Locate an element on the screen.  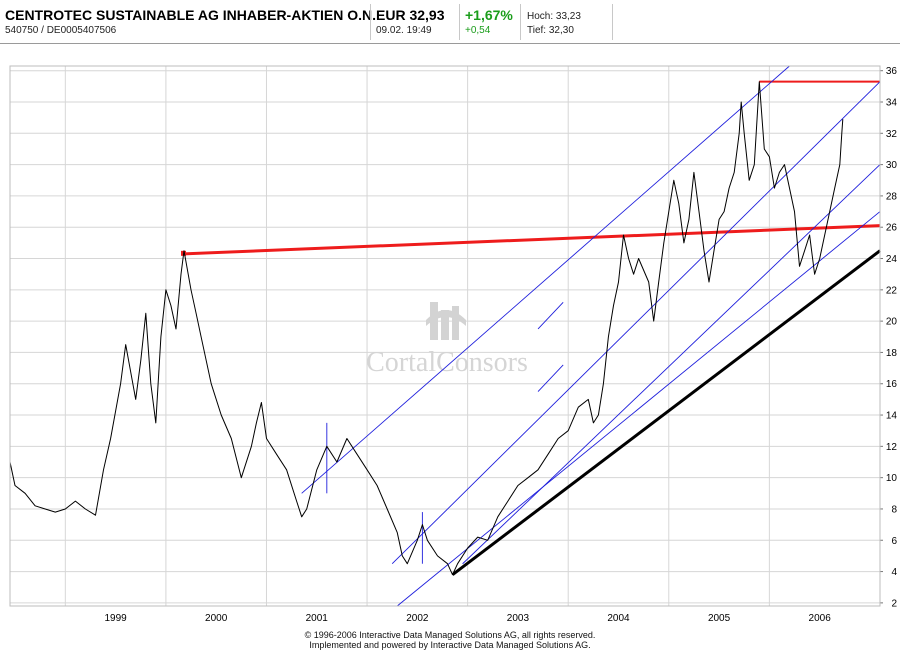
x-tick-label: 2003 is located at coordinates (518, 618).